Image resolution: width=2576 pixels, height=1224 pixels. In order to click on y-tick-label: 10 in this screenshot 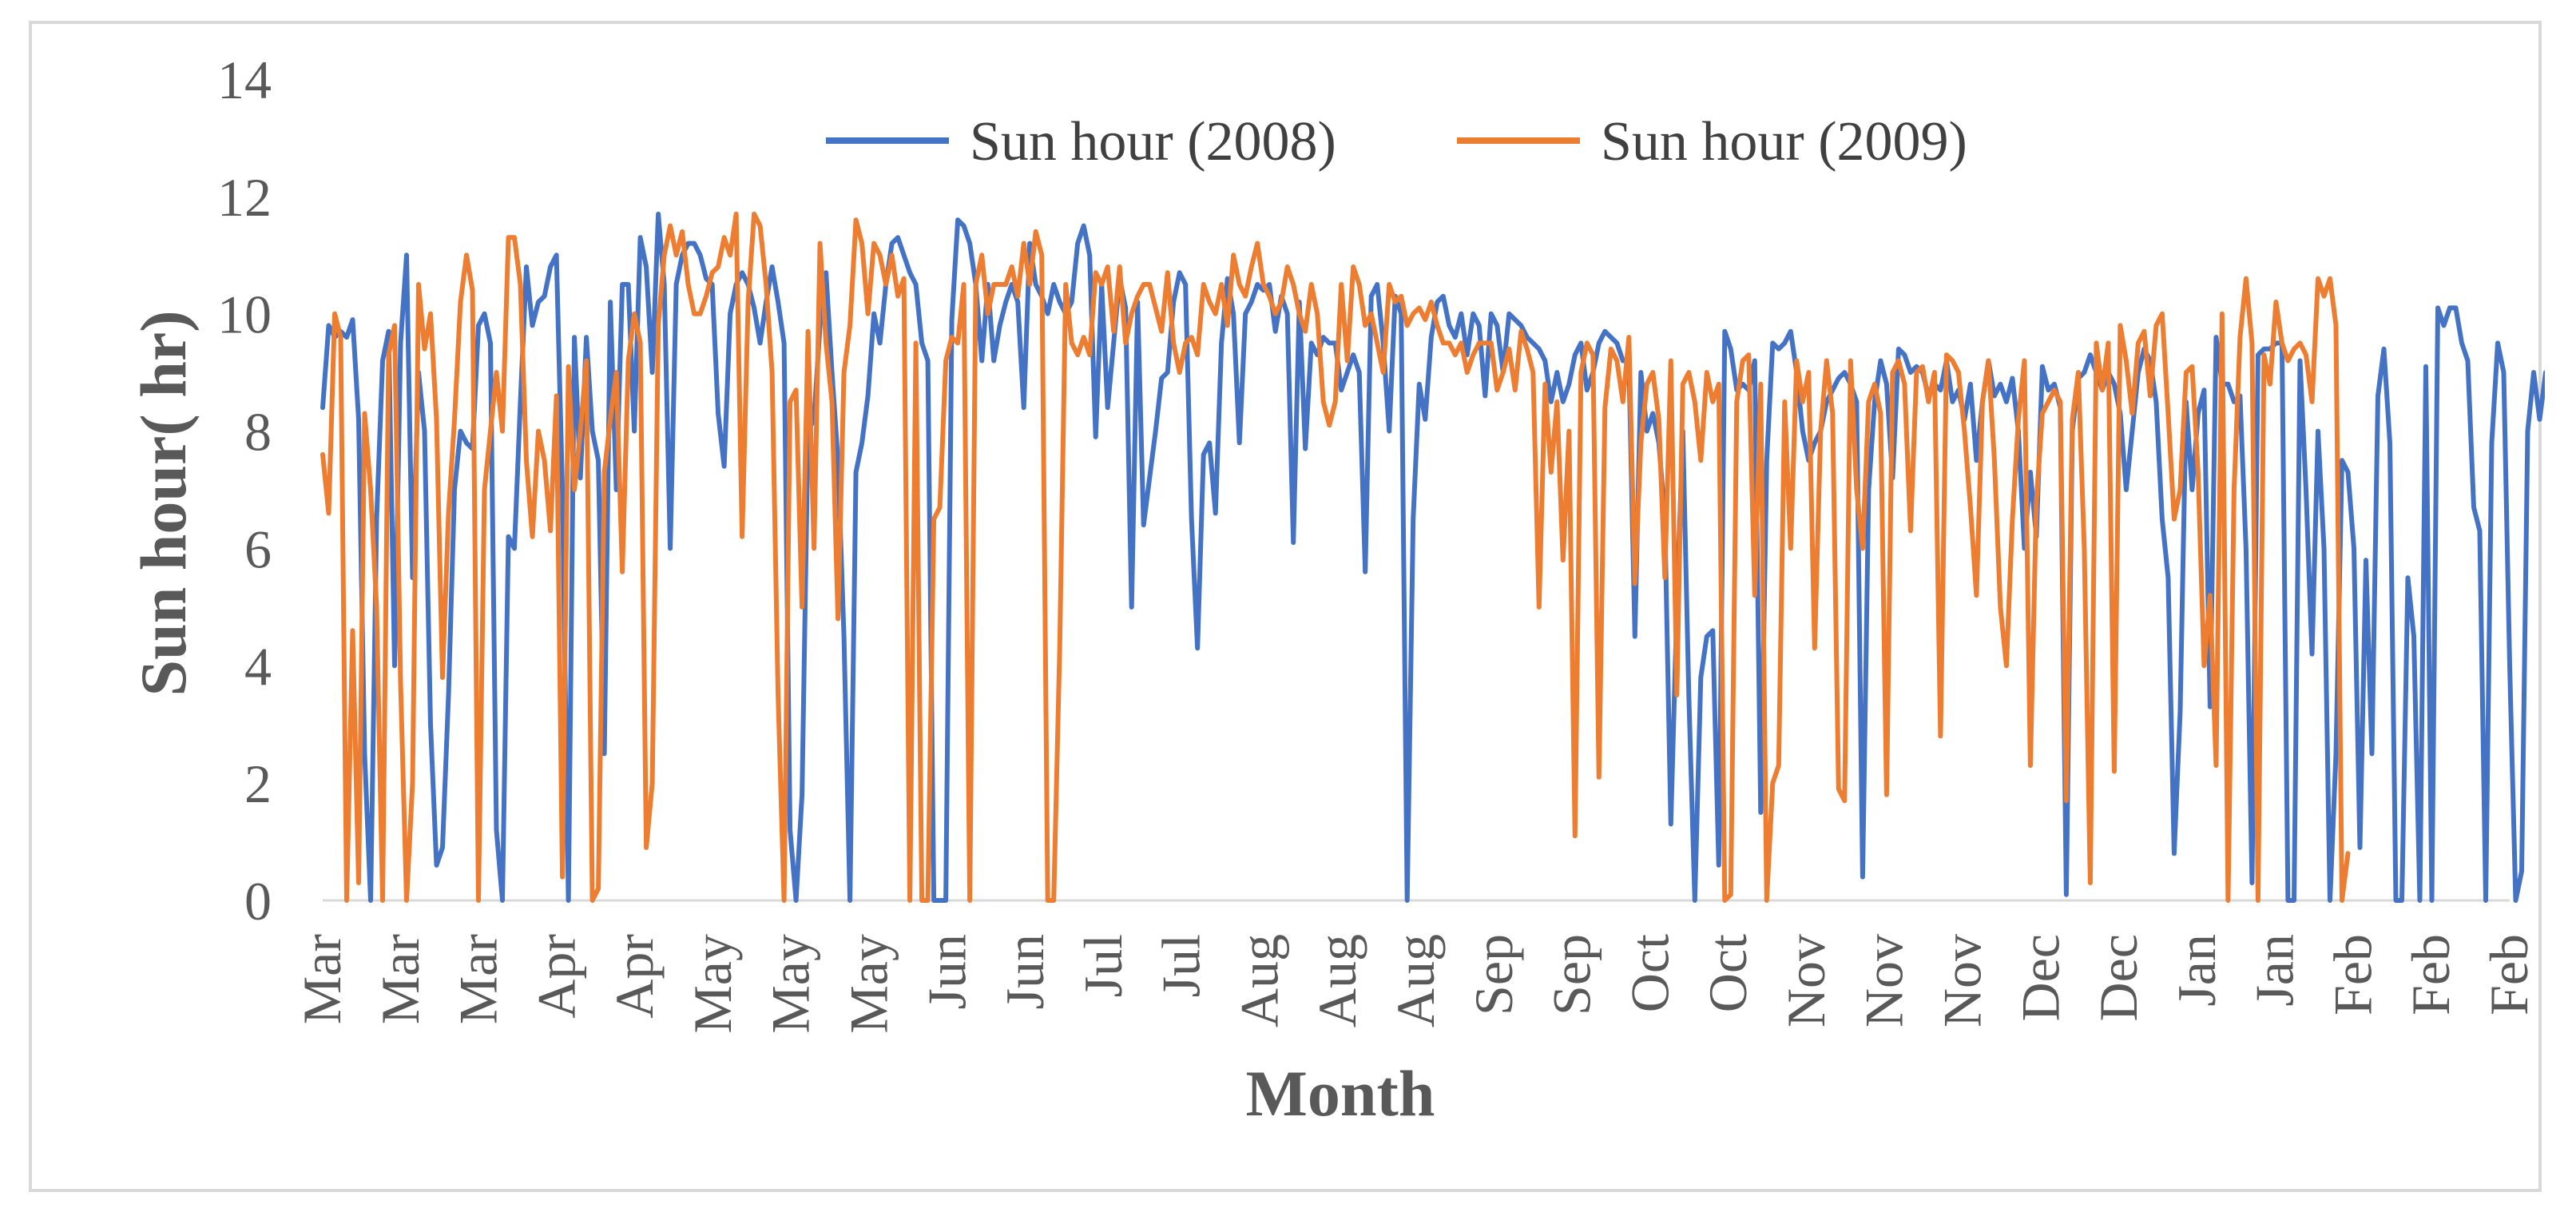, I will do `click(244, 314)`.